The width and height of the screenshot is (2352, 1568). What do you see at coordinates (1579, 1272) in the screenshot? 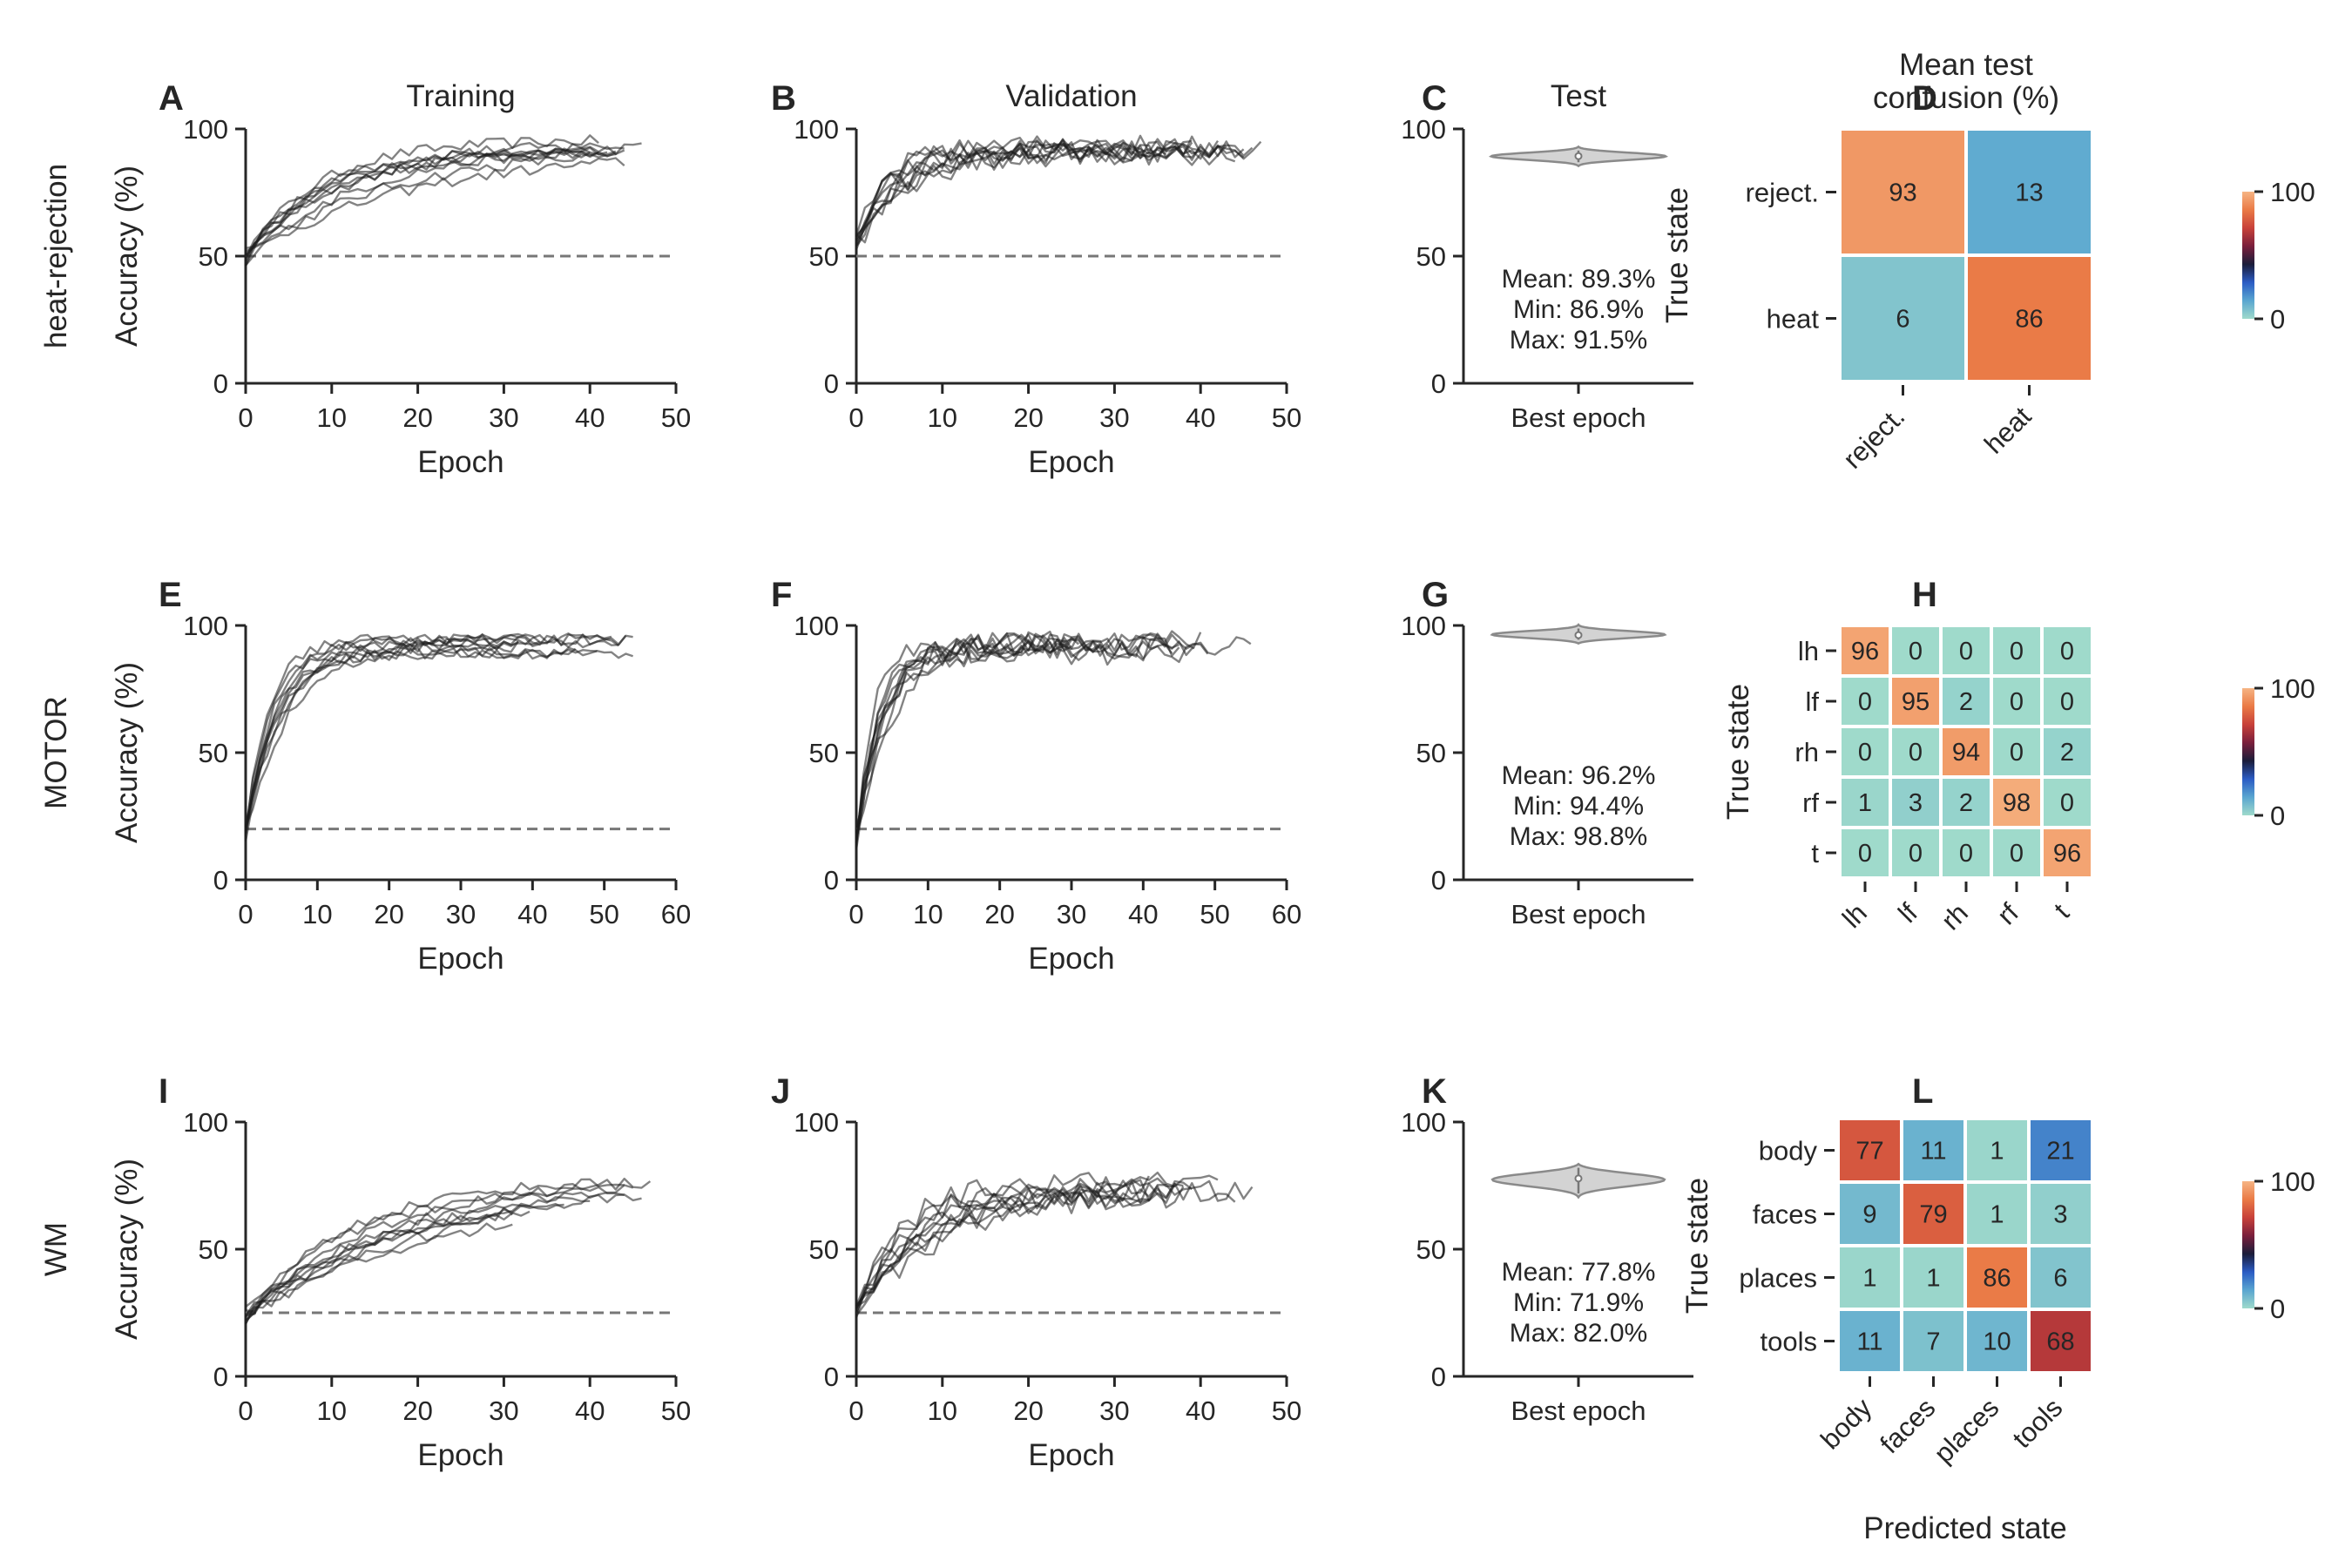
I see `summary-stat-text: Mean: 77.8%` at bounding box center [1579, 1272].